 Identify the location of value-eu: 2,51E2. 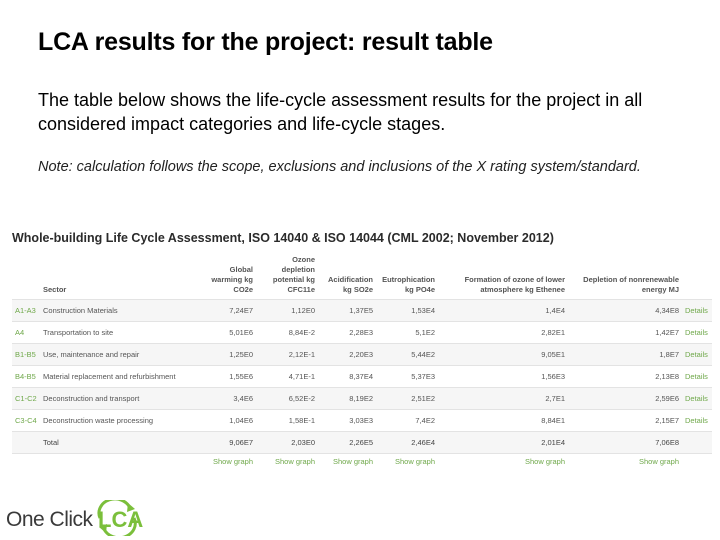
(407, 398).